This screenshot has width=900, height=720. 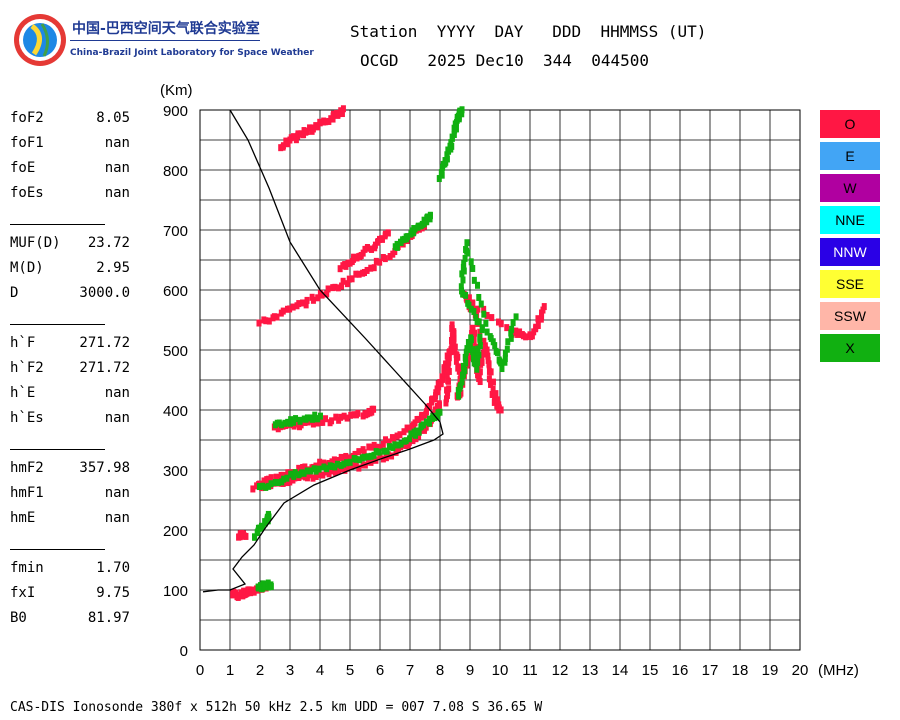 I want to click on param-value: 8.05, so click(x=113, y=118).